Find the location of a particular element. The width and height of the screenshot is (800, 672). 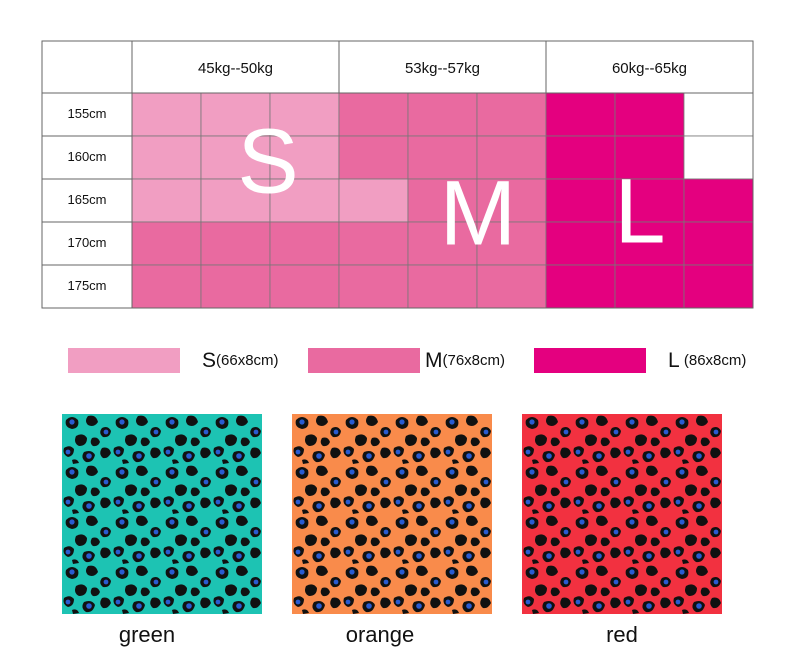

size-letter: M is located at coordinates (478, 213).